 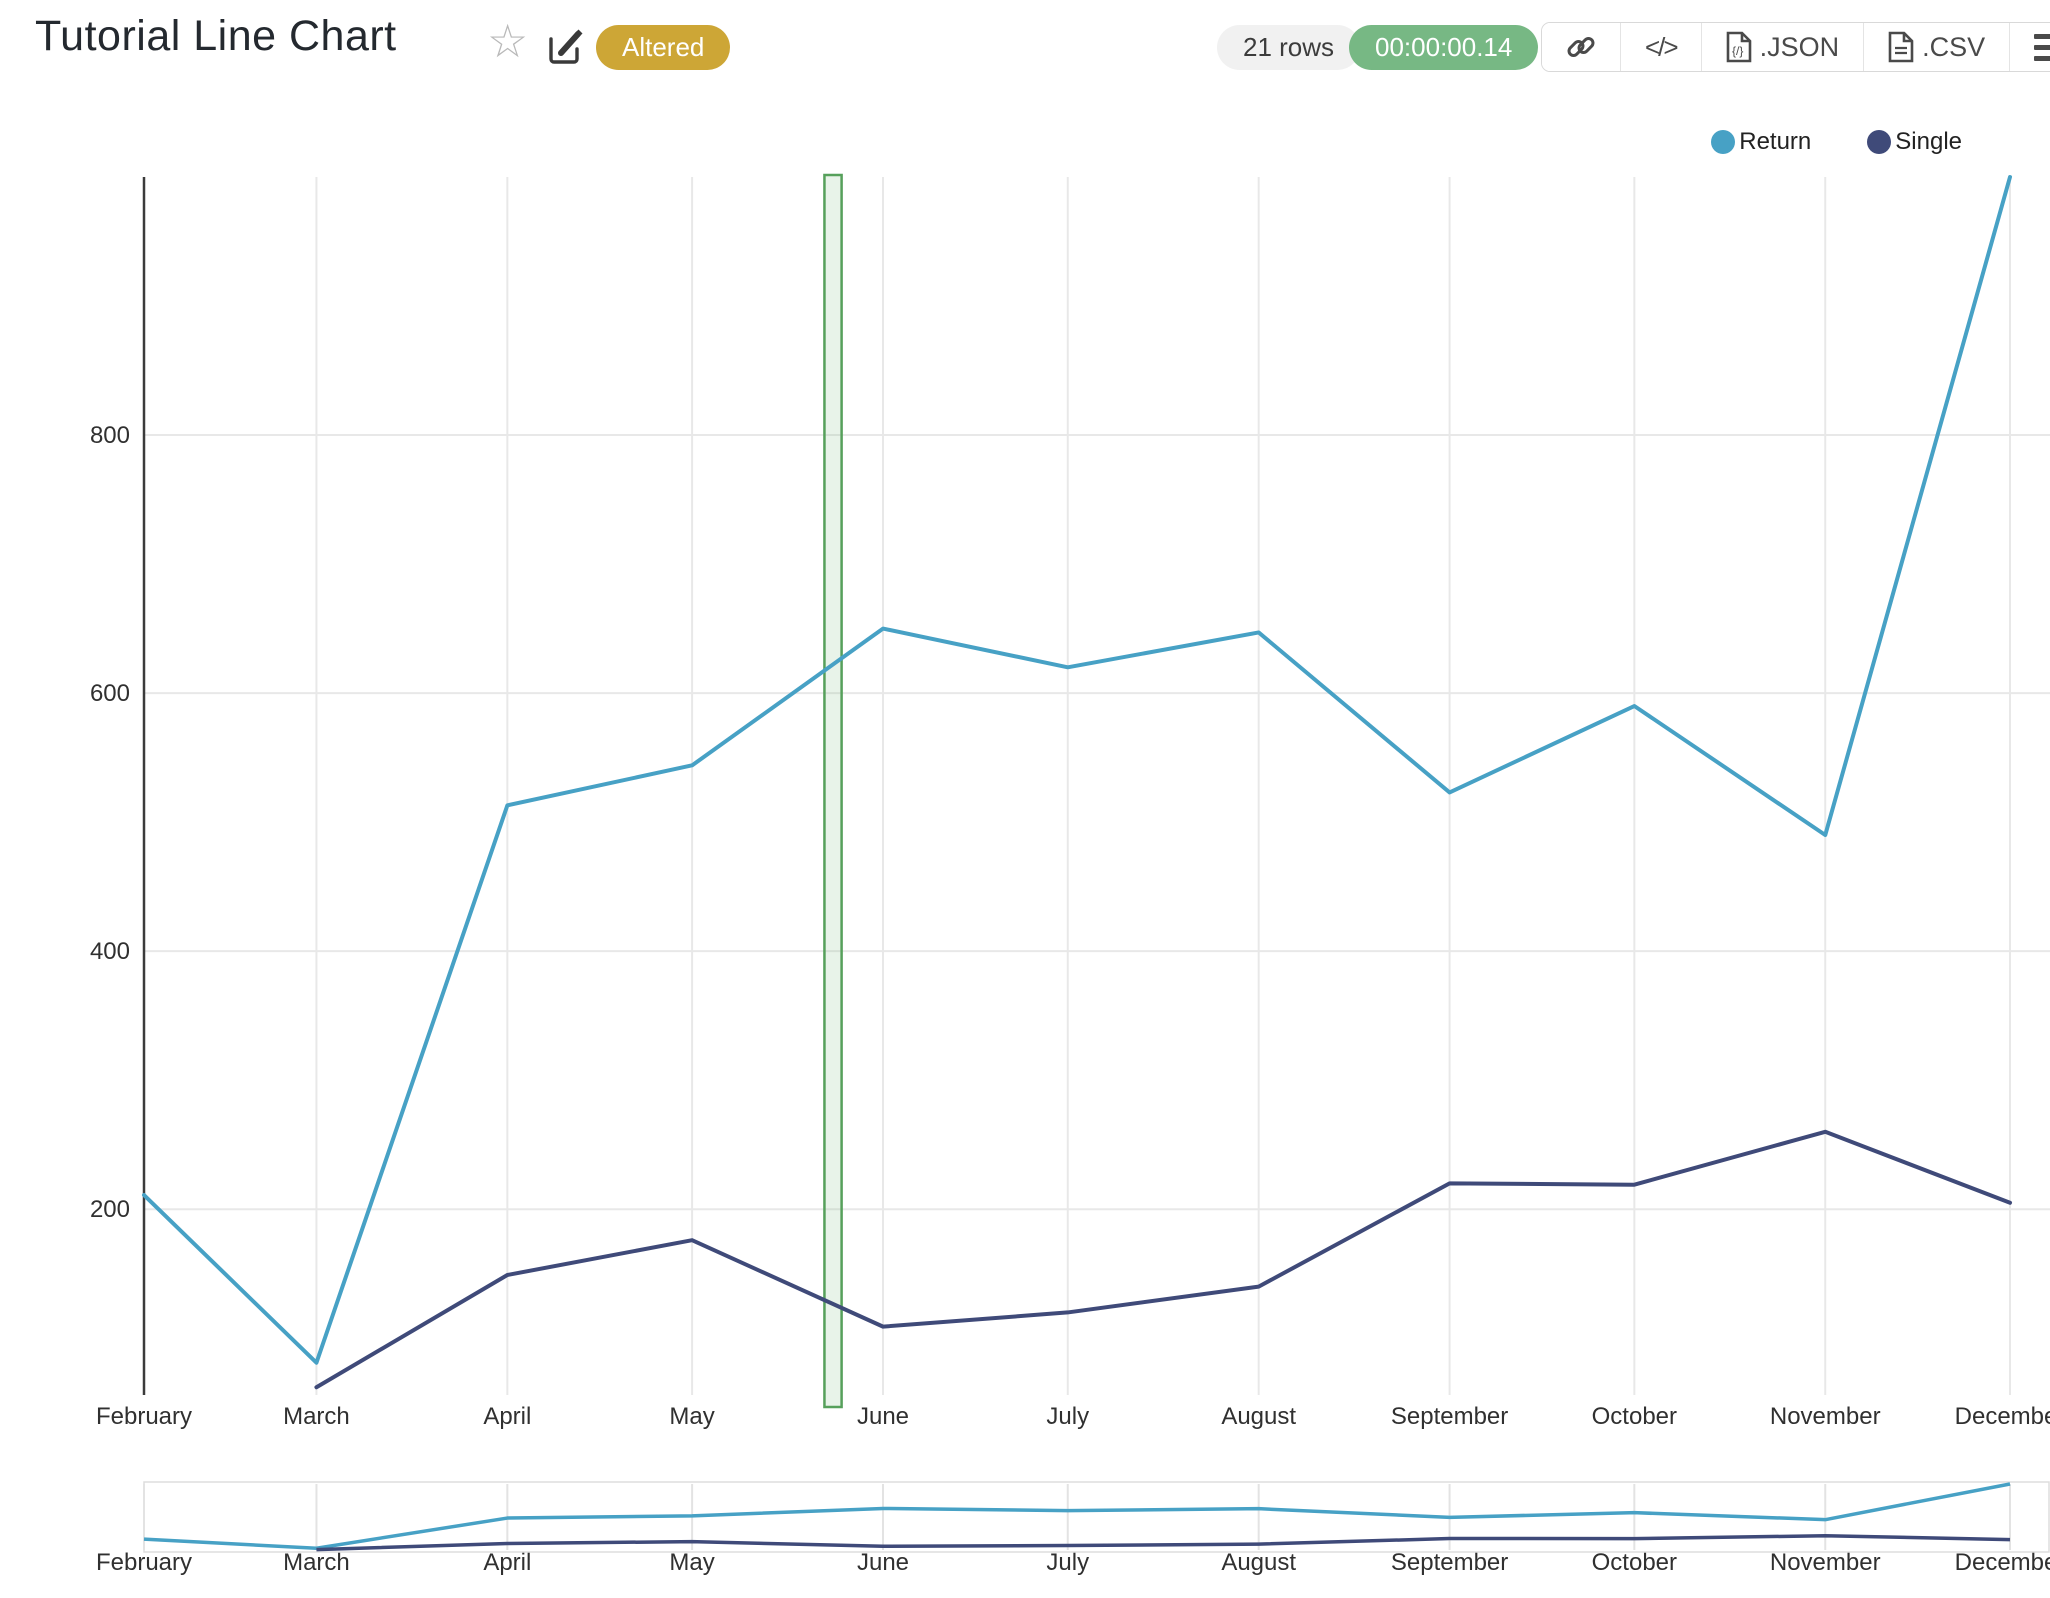 What do you see at coordinates (2030, 47) in the screenshot?
I see `menu-button` at bounding box center [2030, 47].